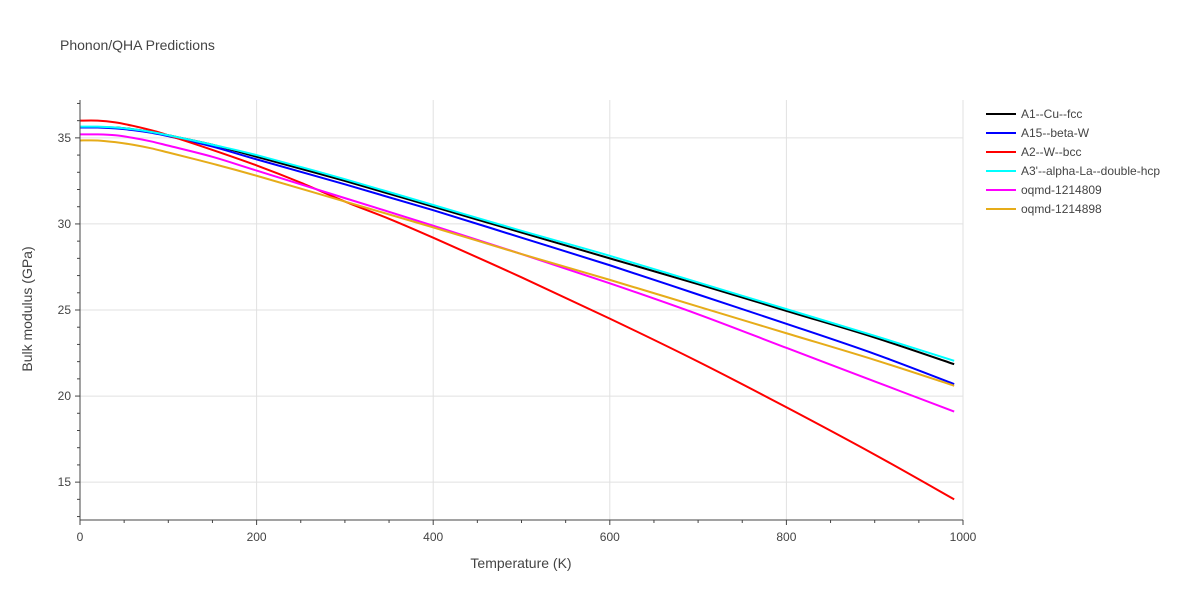 The width and height of the screenshot is (1200, 600). Describe the element at coordinates (65, 396) in the screenshot. I see `y-tick-label: 20` at that location.